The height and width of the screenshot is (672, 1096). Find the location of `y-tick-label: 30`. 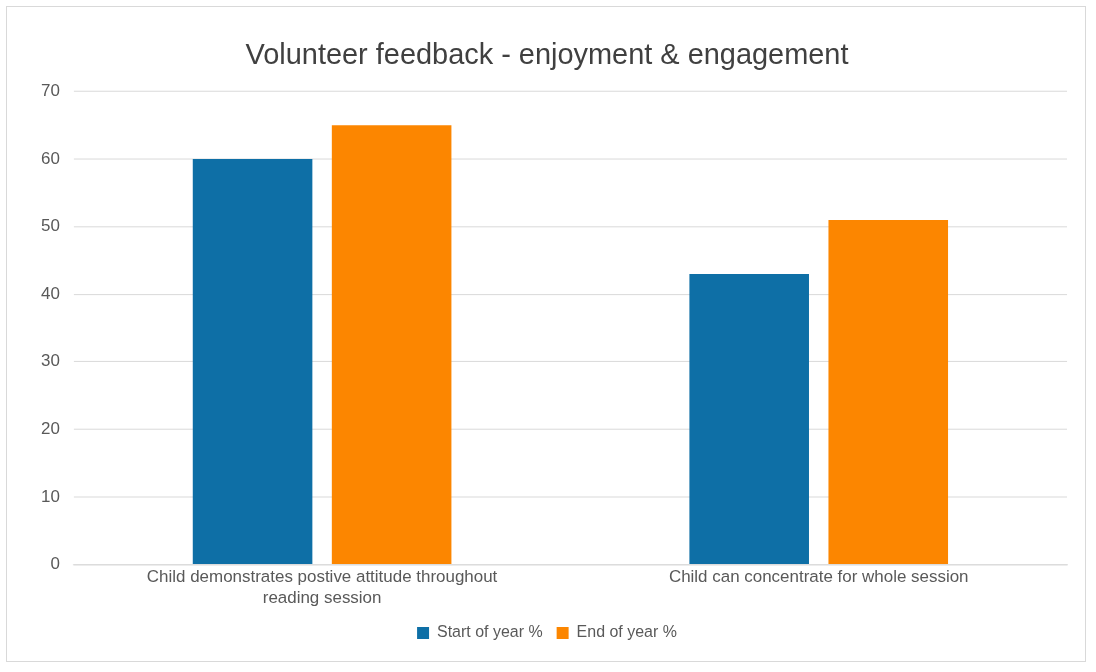

y-tick-label: 30 is located at coordinates (50, 361).